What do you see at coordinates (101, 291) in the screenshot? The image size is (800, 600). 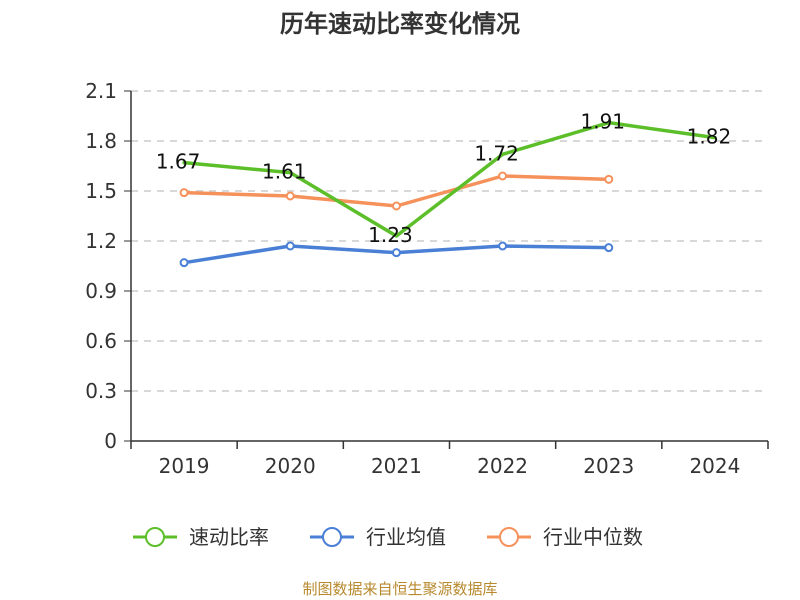 I see `y-tick-label: 0.9` at bounding box center [101, 291].